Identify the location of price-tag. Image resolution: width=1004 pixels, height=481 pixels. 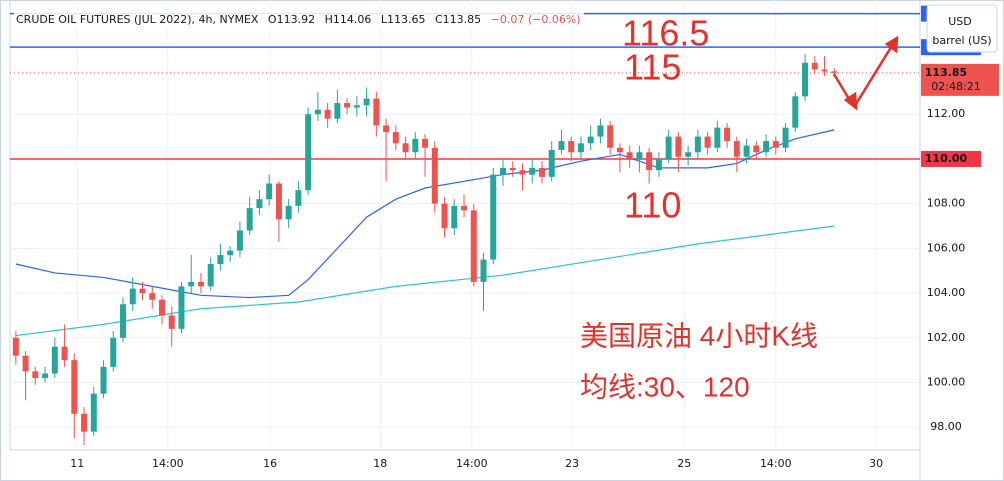
(951, 158).